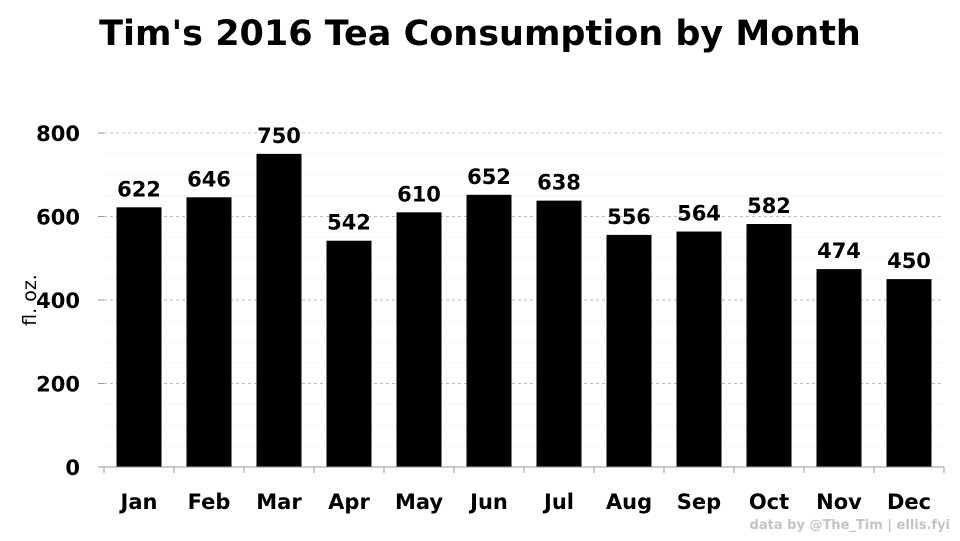  Describe the element at coordinates (769, 206) in the screenshot. I see `data-label: 582` at that location.